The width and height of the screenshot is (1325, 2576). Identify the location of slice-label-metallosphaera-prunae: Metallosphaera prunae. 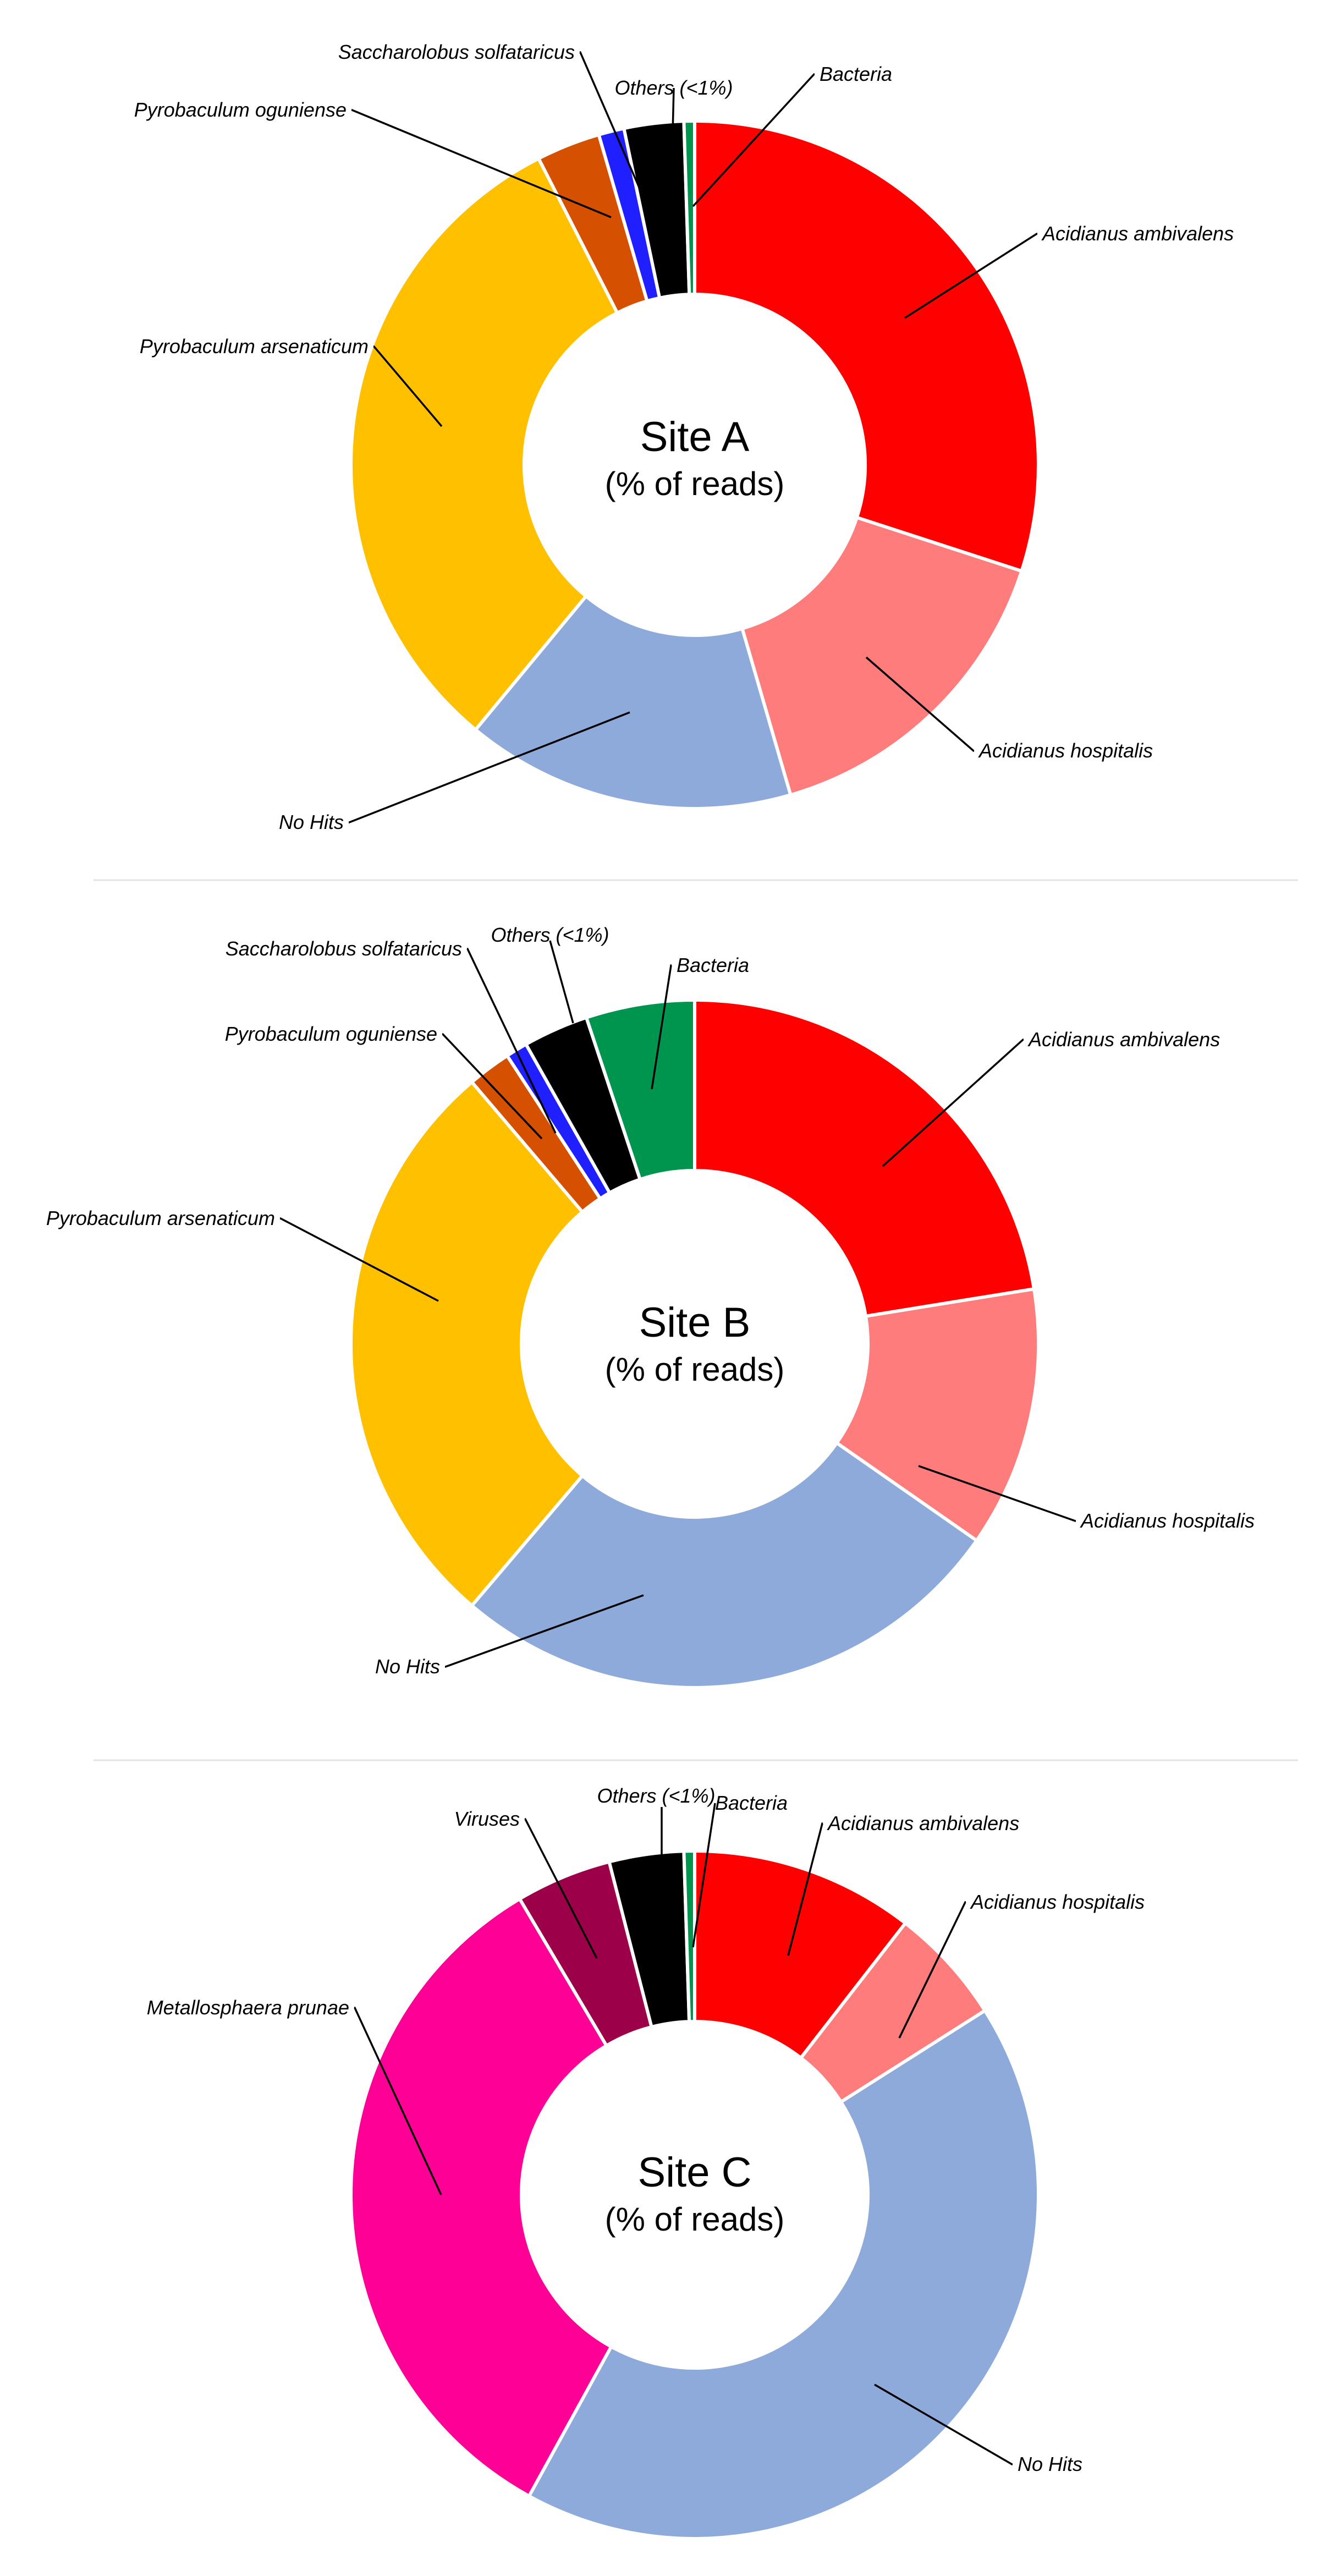
(248, 2007).